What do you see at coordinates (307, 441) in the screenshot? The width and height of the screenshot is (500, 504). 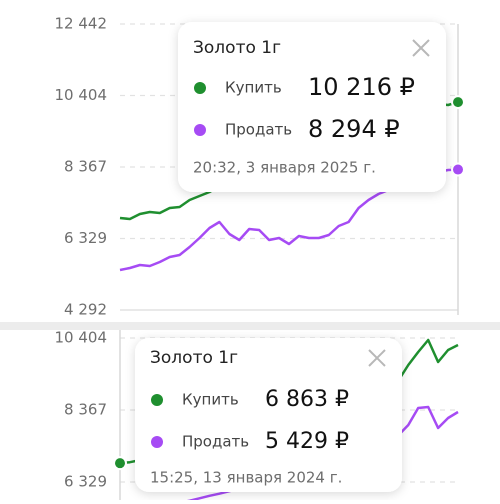 I see `tooltip-value: 5 429 ₽` at bounding box center [307, 441].